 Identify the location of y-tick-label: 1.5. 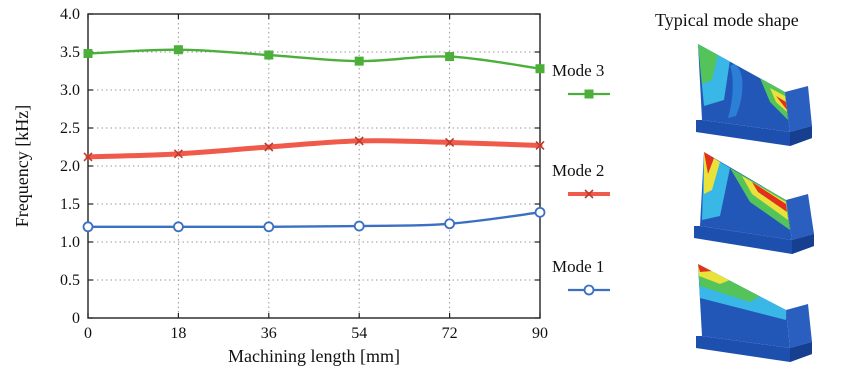
(70, 204).